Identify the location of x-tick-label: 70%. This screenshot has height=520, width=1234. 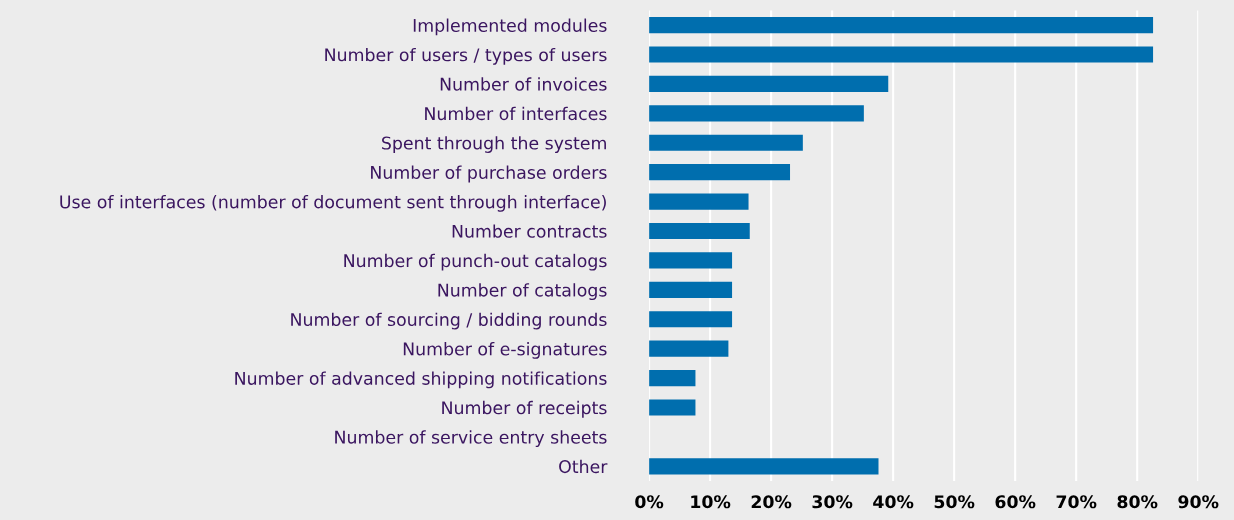
(1076, 502).